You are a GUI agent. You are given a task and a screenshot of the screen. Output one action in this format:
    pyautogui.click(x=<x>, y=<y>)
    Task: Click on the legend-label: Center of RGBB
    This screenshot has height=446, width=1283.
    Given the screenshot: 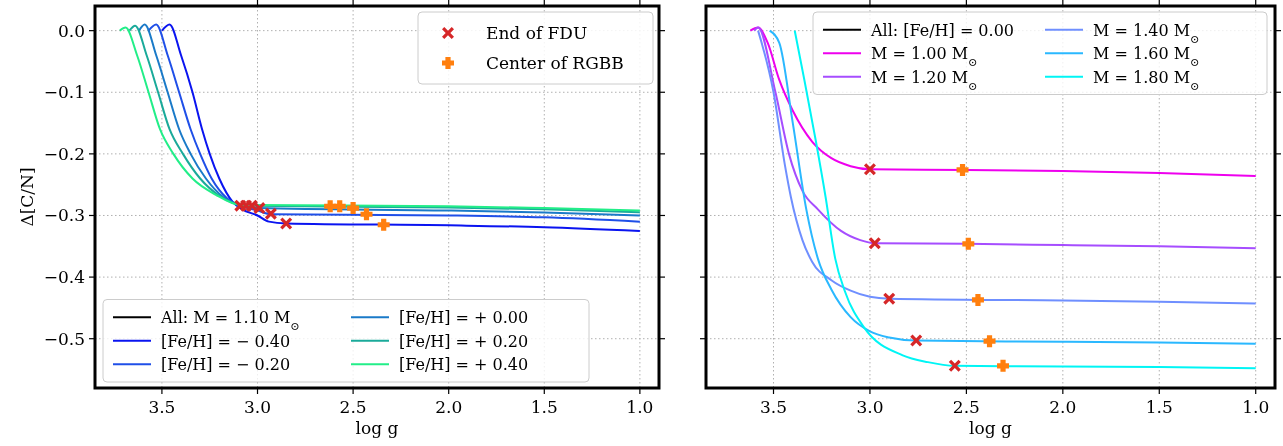 What is the action you would take?
    pyautogui.click(x=555, y=63)
    